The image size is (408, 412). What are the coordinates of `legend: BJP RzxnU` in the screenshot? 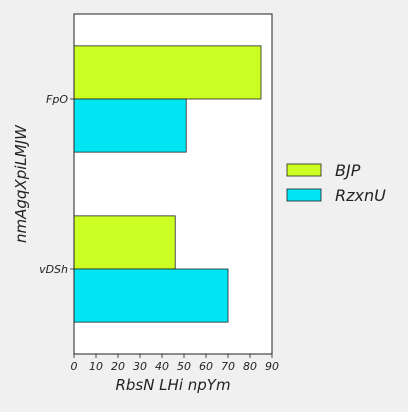 It's located at (336, 183).